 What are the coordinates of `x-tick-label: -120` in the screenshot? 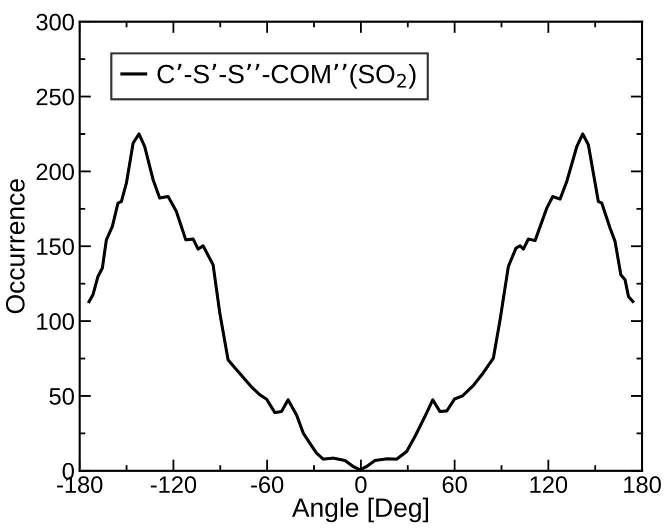 It's located at (173, 485).